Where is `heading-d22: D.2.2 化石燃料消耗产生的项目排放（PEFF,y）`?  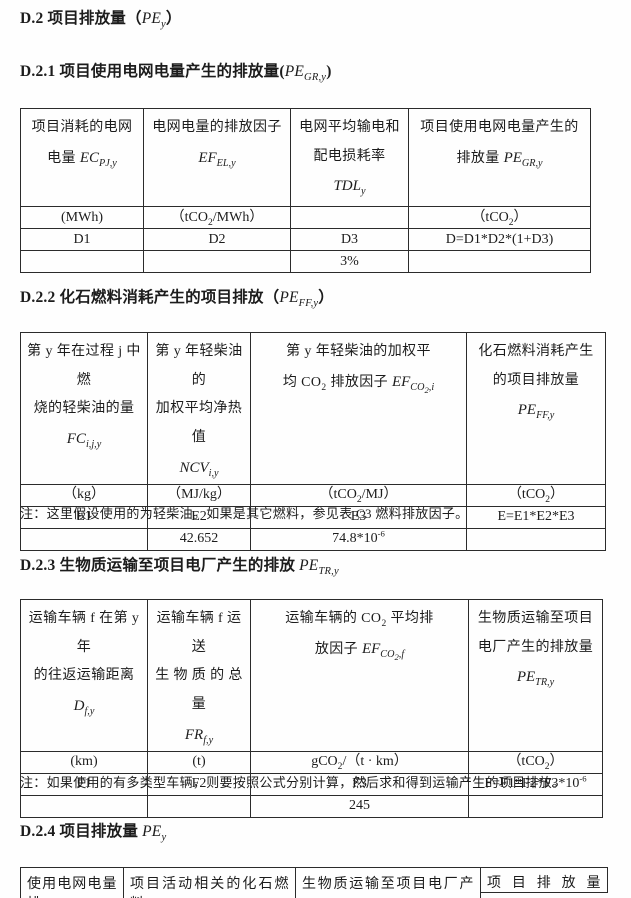 heading-d22: D.2.2 化石燃料消耗产生的项目排放（PEFF,y） is located at coordinates (177, 299).